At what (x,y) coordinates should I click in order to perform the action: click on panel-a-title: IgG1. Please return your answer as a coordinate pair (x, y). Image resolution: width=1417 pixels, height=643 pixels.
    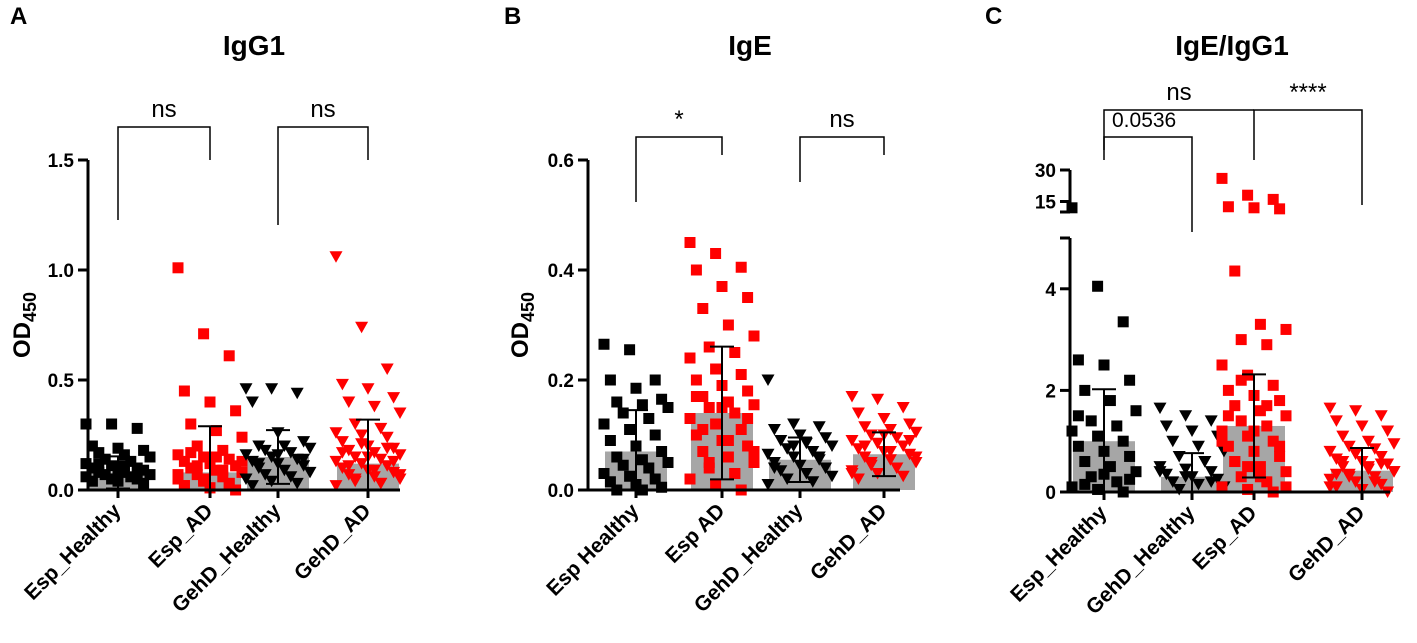
    Looking at the image, I should click on (254, 45).